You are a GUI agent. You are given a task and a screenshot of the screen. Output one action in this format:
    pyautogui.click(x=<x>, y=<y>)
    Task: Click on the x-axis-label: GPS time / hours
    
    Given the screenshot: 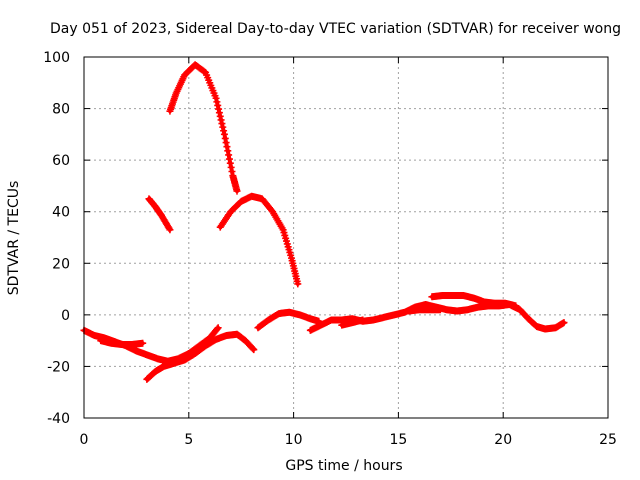 What is the action you would take?
    pyautogui.click(x=343, y=466)
    